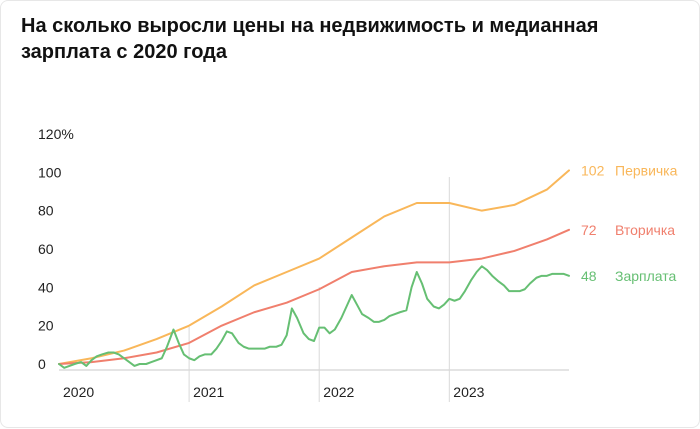  I want to click on y-tick-label-40: 40, so click(46, 287).